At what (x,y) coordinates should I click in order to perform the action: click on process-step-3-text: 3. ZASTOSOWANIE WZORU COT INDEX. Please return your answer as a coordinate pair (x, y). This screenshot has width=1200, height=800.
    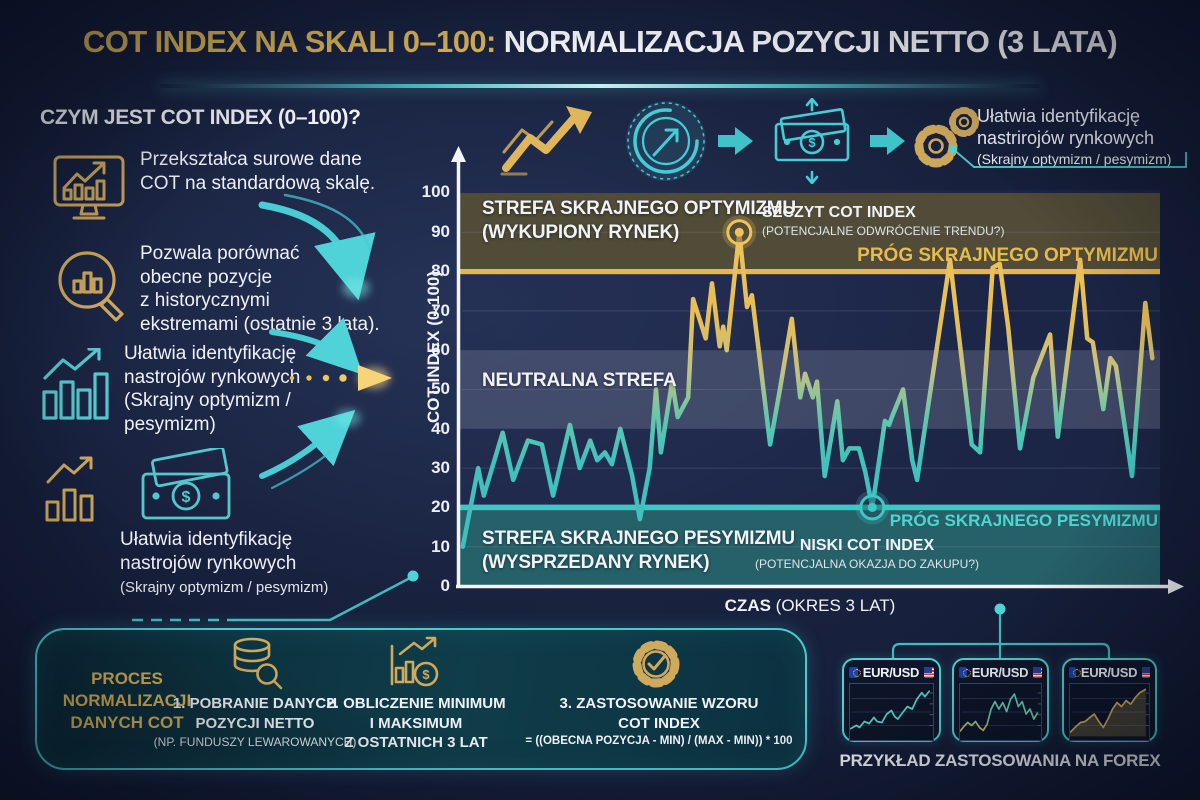
    Looking at the image, I should click on (659, 713).